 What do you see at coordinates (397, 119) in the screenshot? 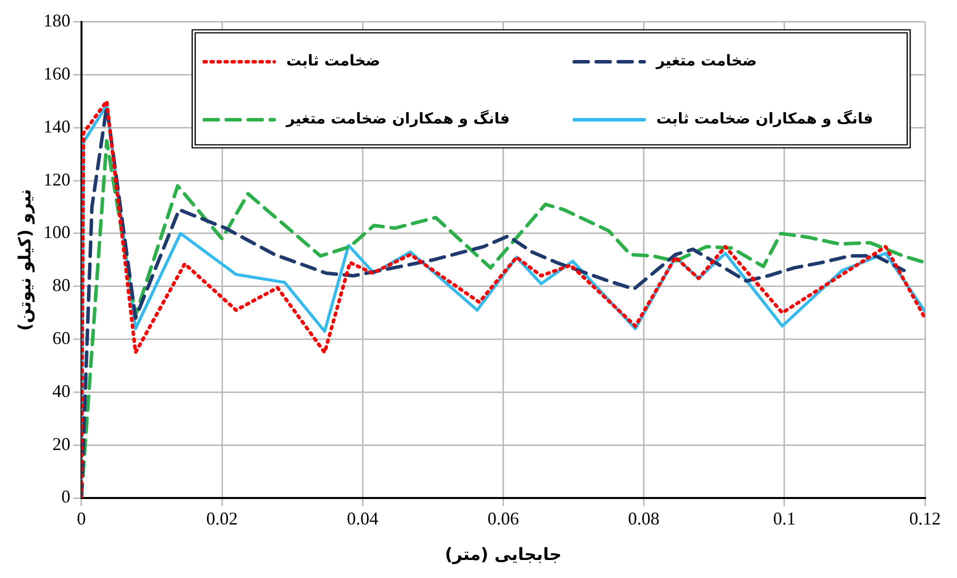
I see `legend-label: فانگ و همکاران ضخامت متغیر` at bounding box center [397, 119].